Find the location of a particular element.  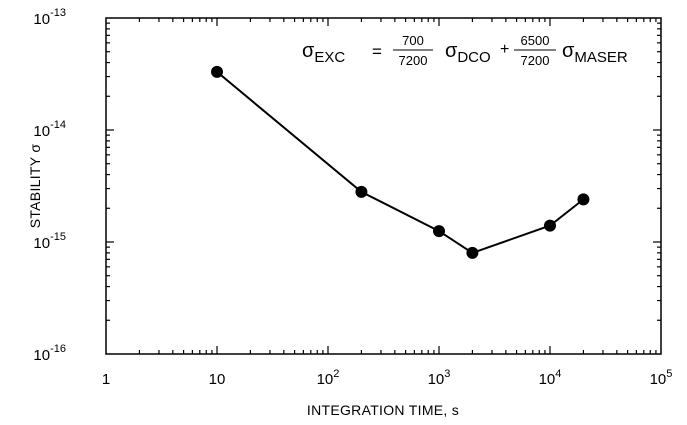

x-tick-label: 10⁴ is located at coordinates (550, 378).